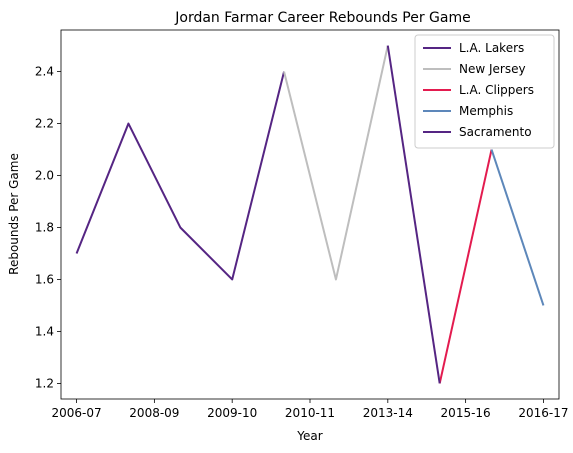 The height and width of the screenshot is (453, 573). I want to click on series-line-sacramento, so click(413, 214).